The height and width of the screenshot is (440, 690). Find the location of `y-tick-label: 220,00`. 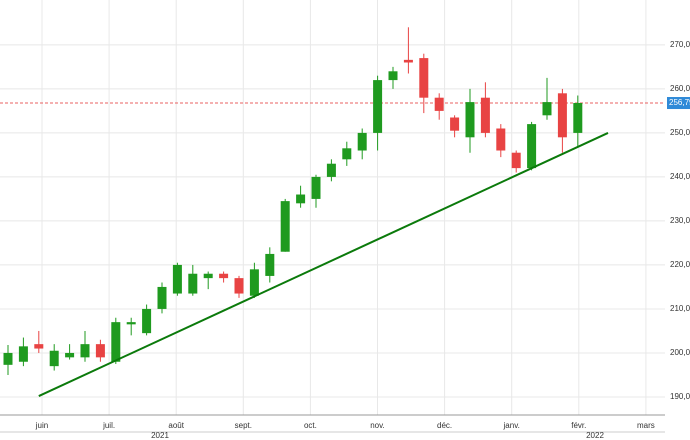

y-tick-label: 220,00 is located at coordinates (680, 264).